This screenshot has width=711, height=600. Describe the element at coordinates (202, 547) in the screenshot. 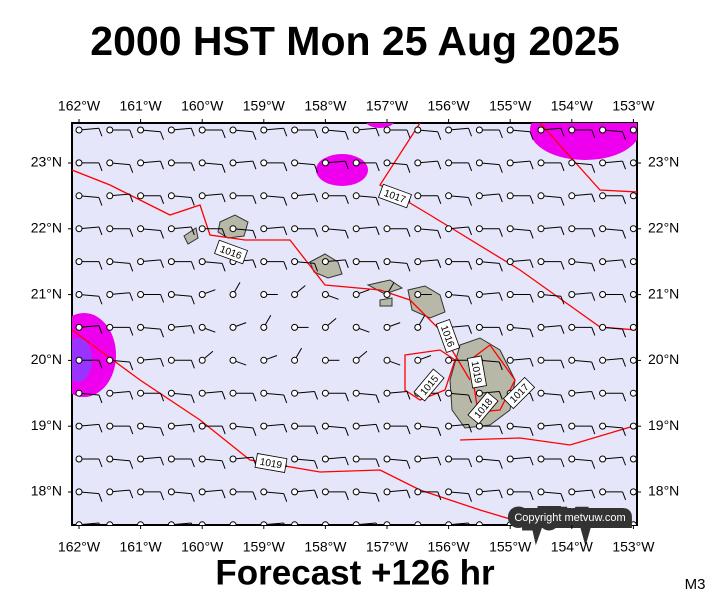

I see `longitude-label: 160°W` at that location.